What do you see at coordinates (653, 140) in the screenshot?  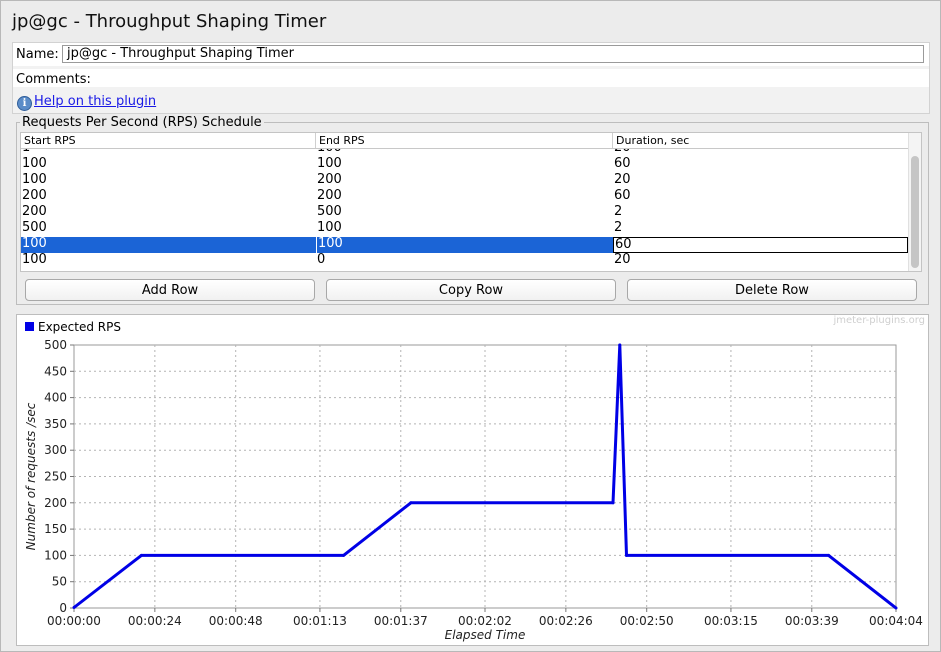 I see `column-header-duration: Duration, sec` at bounding box center [653, 140].